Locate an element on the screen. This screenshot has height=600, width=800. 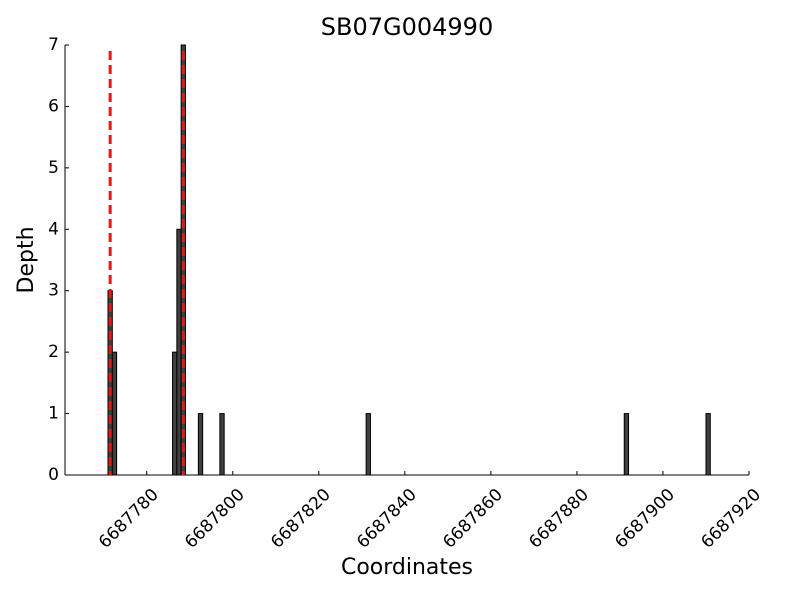
x-tick-label: 6687780 is located at coordinates (129, 519).